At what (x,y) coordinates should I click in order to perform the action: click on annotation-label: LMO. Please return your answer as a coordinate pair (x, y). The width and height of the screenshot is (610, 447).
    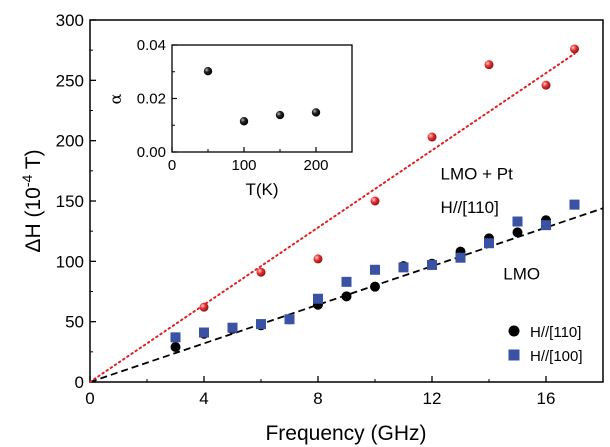
    Looking at the image, I should click on (521, 273).